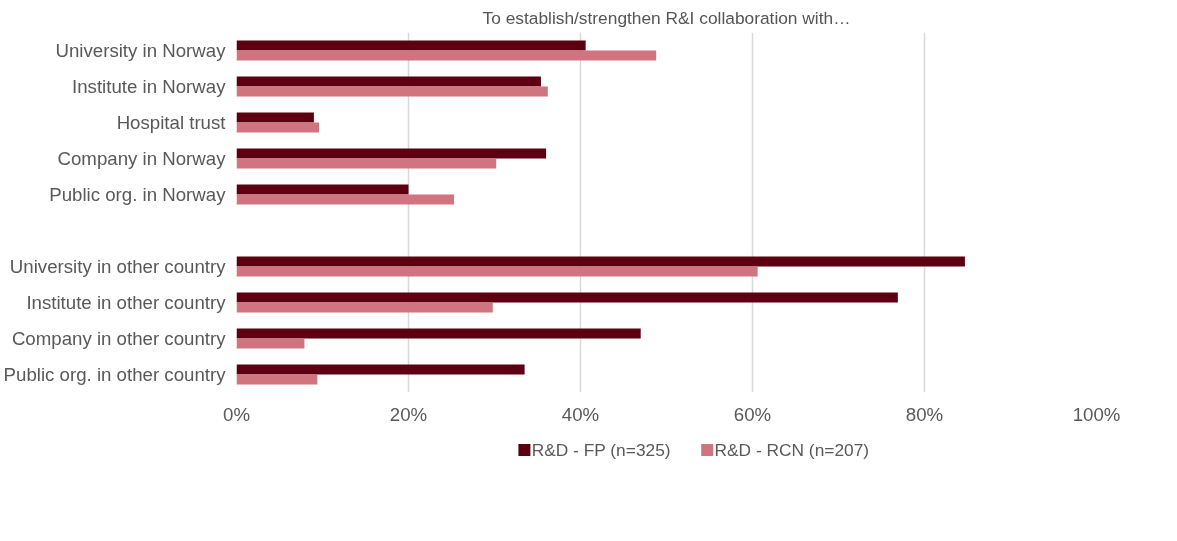  Describe the element at coordinates (149, 86) in the screenshot. I see `y-tick-label: Institute in Norway` at that location.